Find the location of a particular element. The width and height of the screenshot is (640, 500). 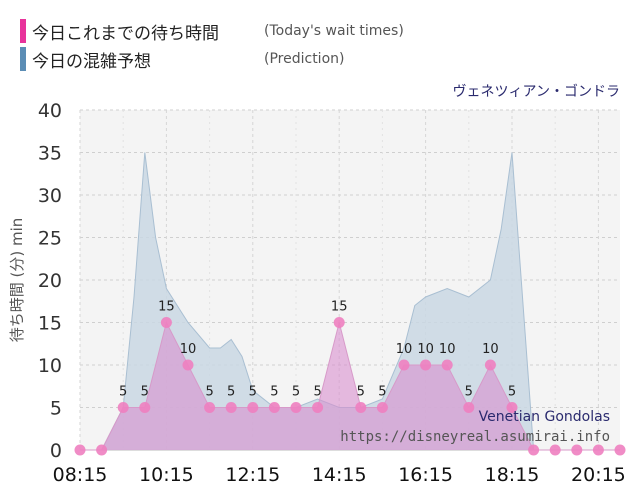

y-tick-label: 30 is located at coordinates (50, 196).